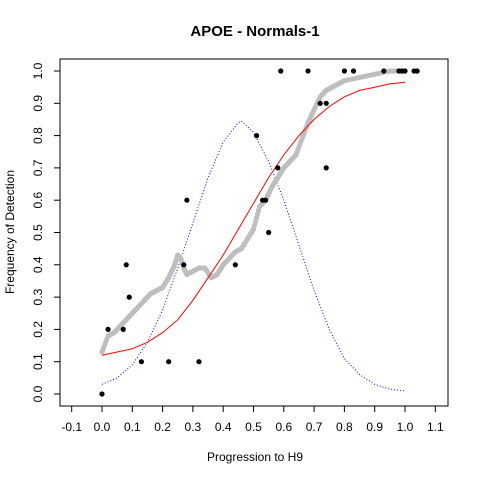 This screenshot has width=480, height=480. I want to click on x-tick-label: 0.7, so click(314, 427).